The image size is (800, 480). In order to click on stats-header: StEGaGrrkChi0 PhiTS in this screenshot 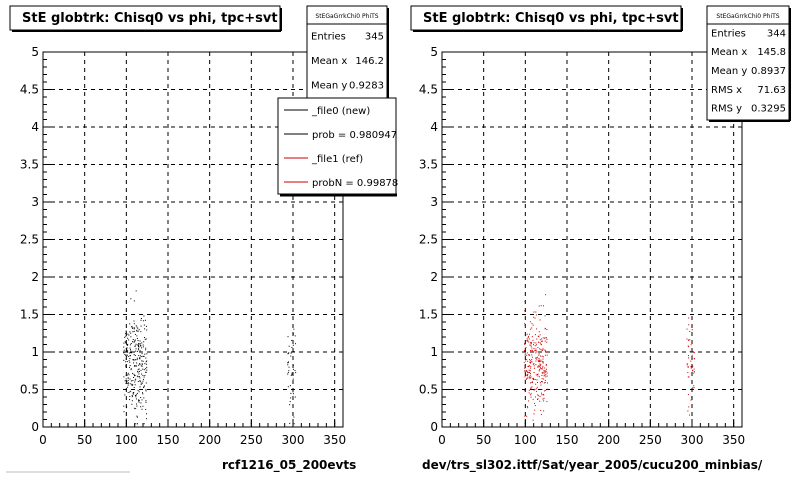, I will do `click(346, 16)`.